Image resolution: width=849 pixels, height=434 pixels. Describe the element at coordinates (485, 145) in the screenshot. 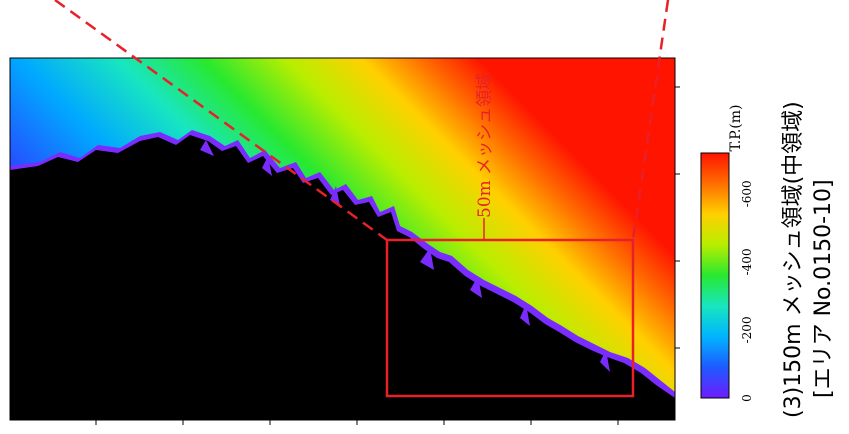

I see `inset-label: 50m メッシュ領域` at that location.